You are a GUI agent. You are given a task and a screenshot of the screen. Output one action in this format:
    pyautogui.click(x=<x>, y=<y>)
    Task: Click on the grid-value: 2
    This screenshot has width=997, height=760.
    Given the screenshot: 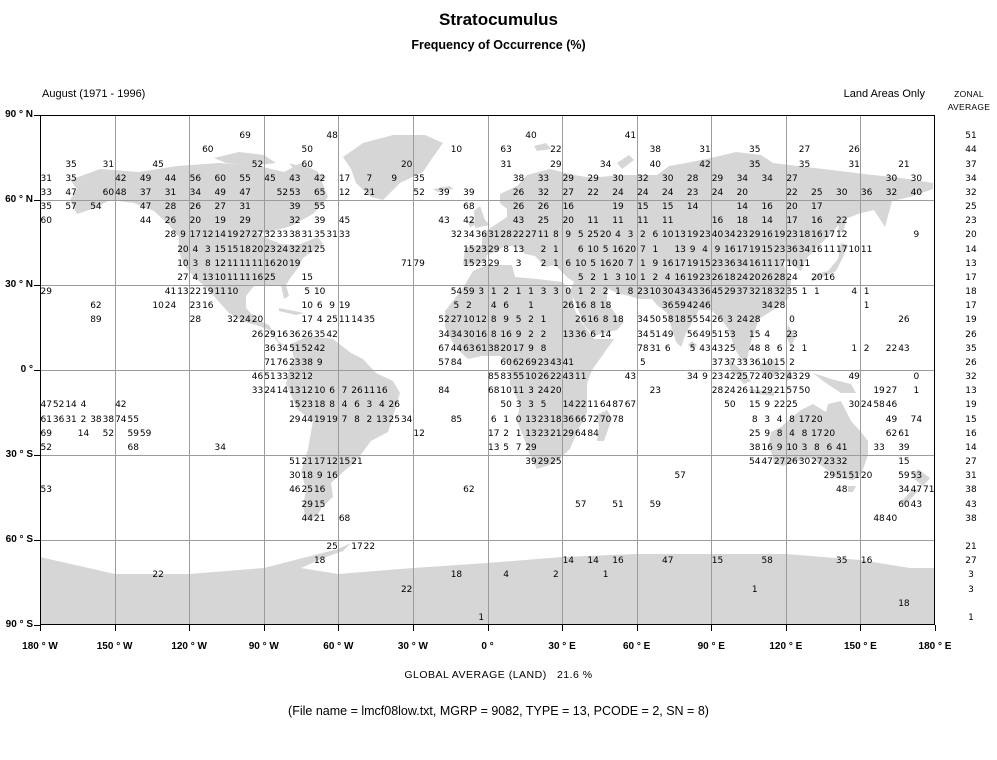 What is the action you would take?
    pyautogui.click(x=506, y=292)
    